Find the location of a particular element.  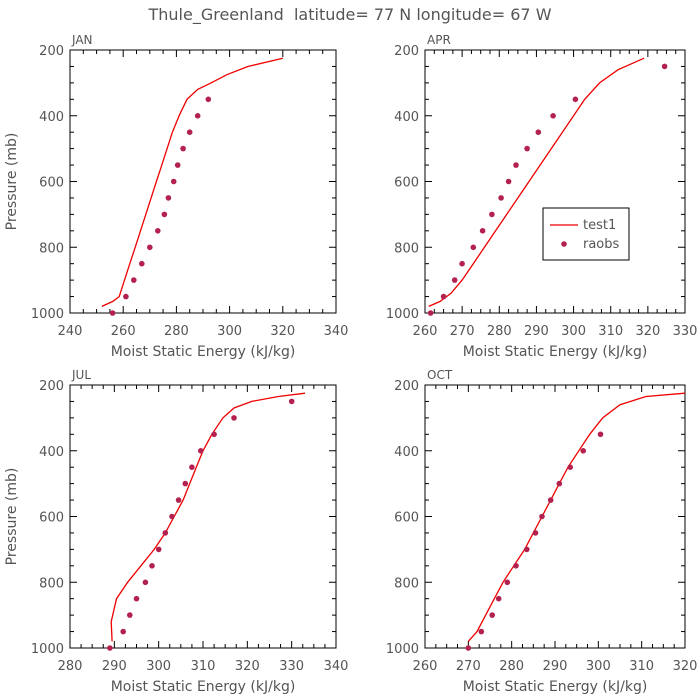

panel-label: JUL is located at coordinates (81, 375).